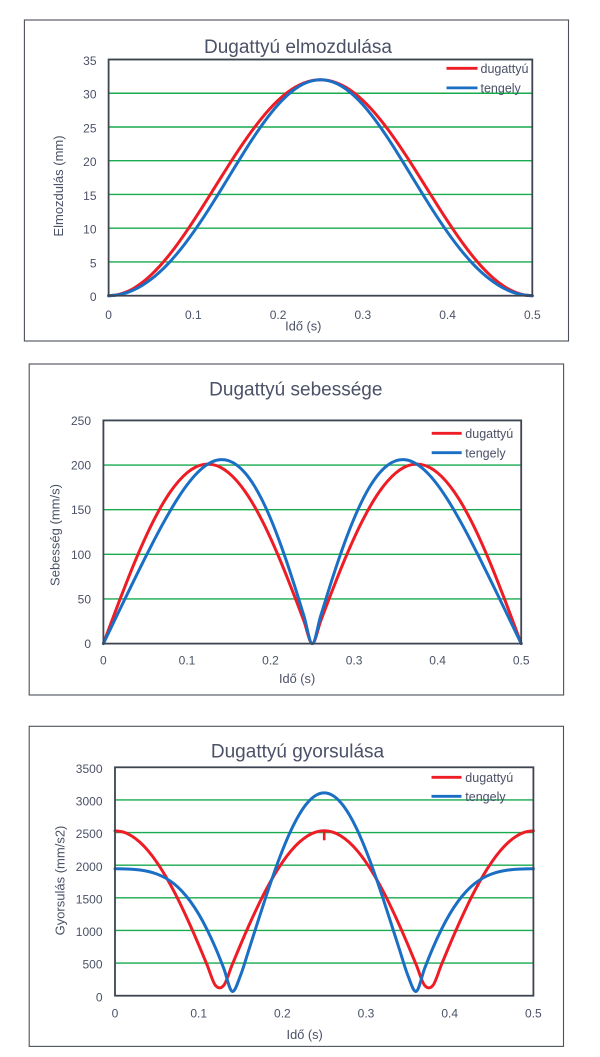  Describe the element at coordinates (295, 390) in the screenshot. I see `svg-text: Dugattyú sebessége` at that location.